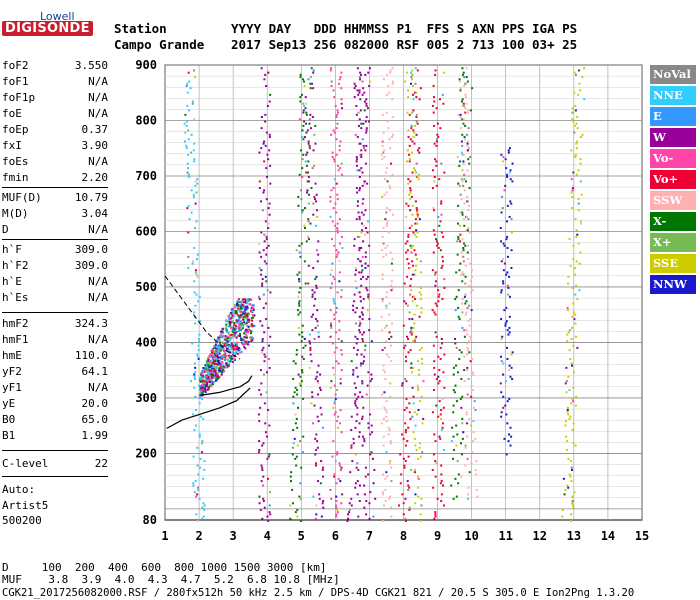 The image size is (700, 600). I want to click on param-yf1: yF1 N/A, so click(55, 388).